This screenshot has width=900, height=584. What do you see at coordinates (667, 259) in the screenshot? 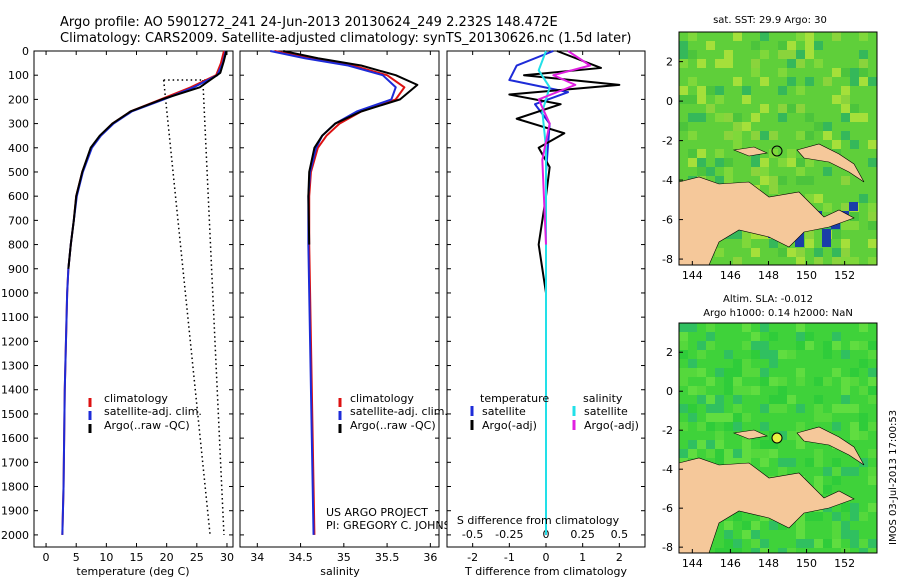
I see `map-y-tick-label: -8` at bounding box center [667, 259].